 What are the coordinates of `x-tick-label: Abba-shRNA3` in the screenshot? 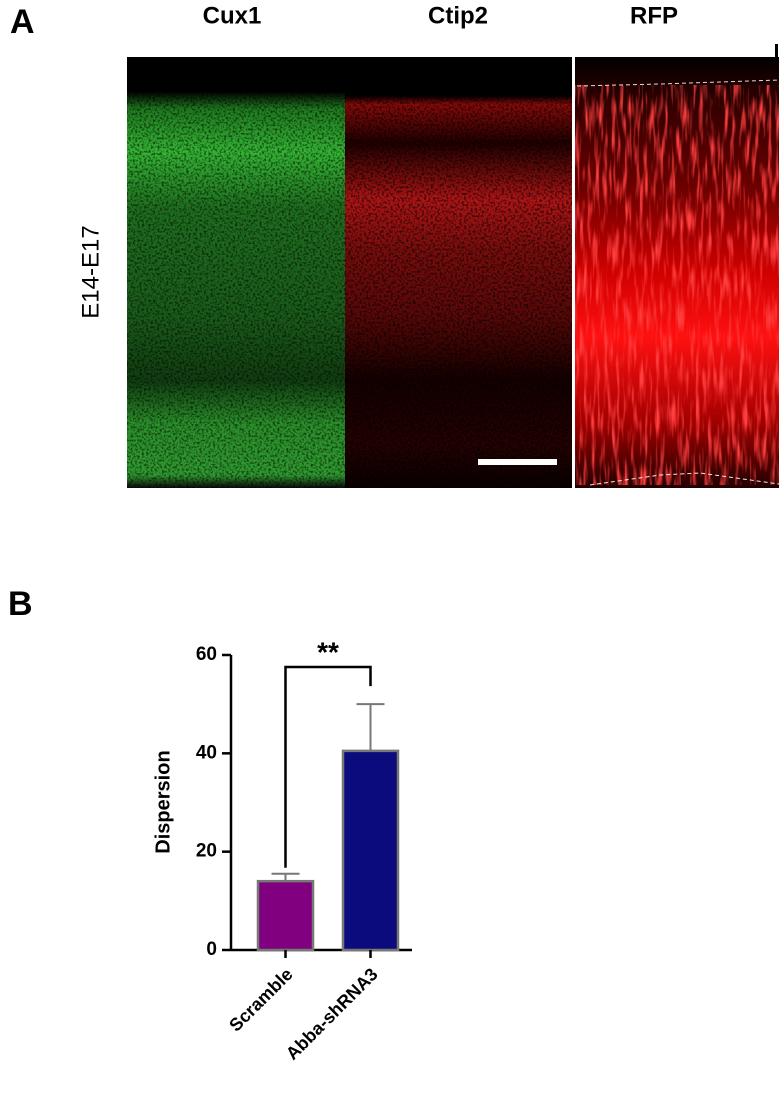 It's located at (332, 1014).